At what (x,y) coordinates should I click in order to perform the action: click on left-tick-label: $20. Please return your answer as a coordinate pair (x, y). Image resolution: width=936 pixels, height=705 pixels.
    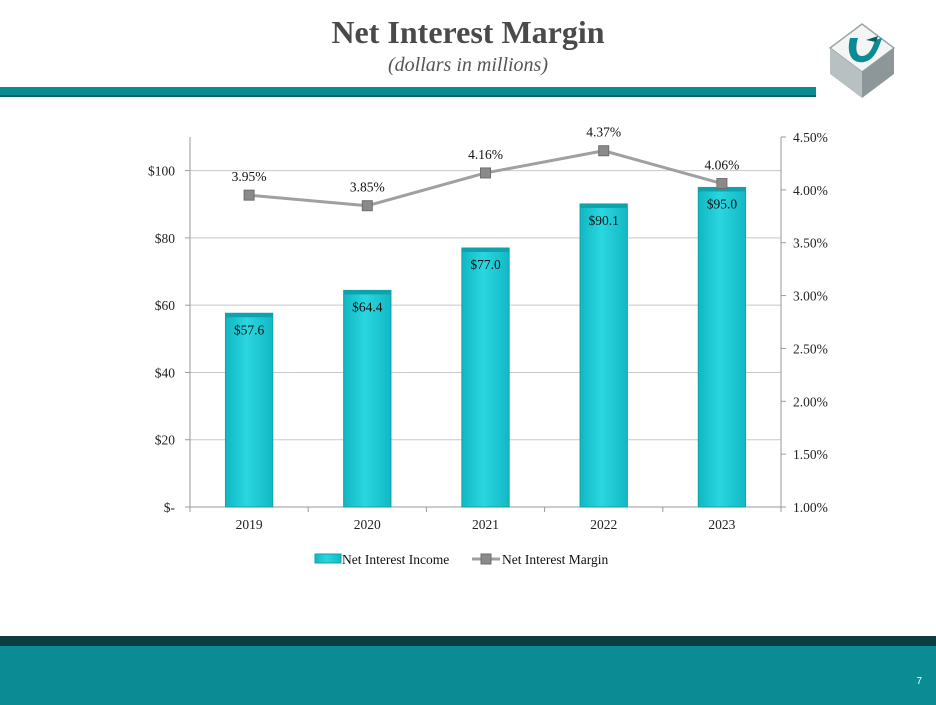
    Looking at the image, I should click on (165, 440).